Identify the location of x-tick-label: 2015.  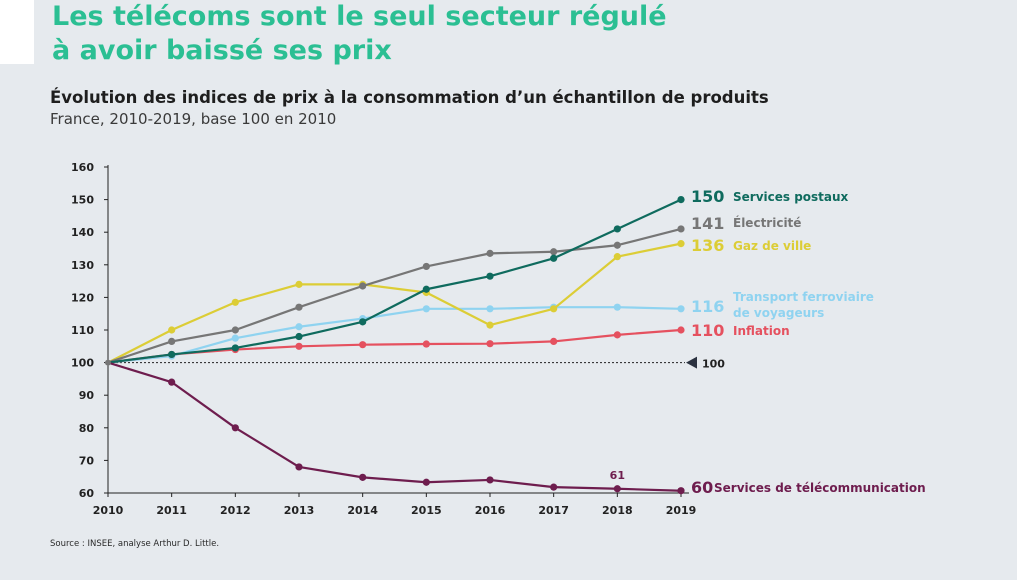
(426, 510).